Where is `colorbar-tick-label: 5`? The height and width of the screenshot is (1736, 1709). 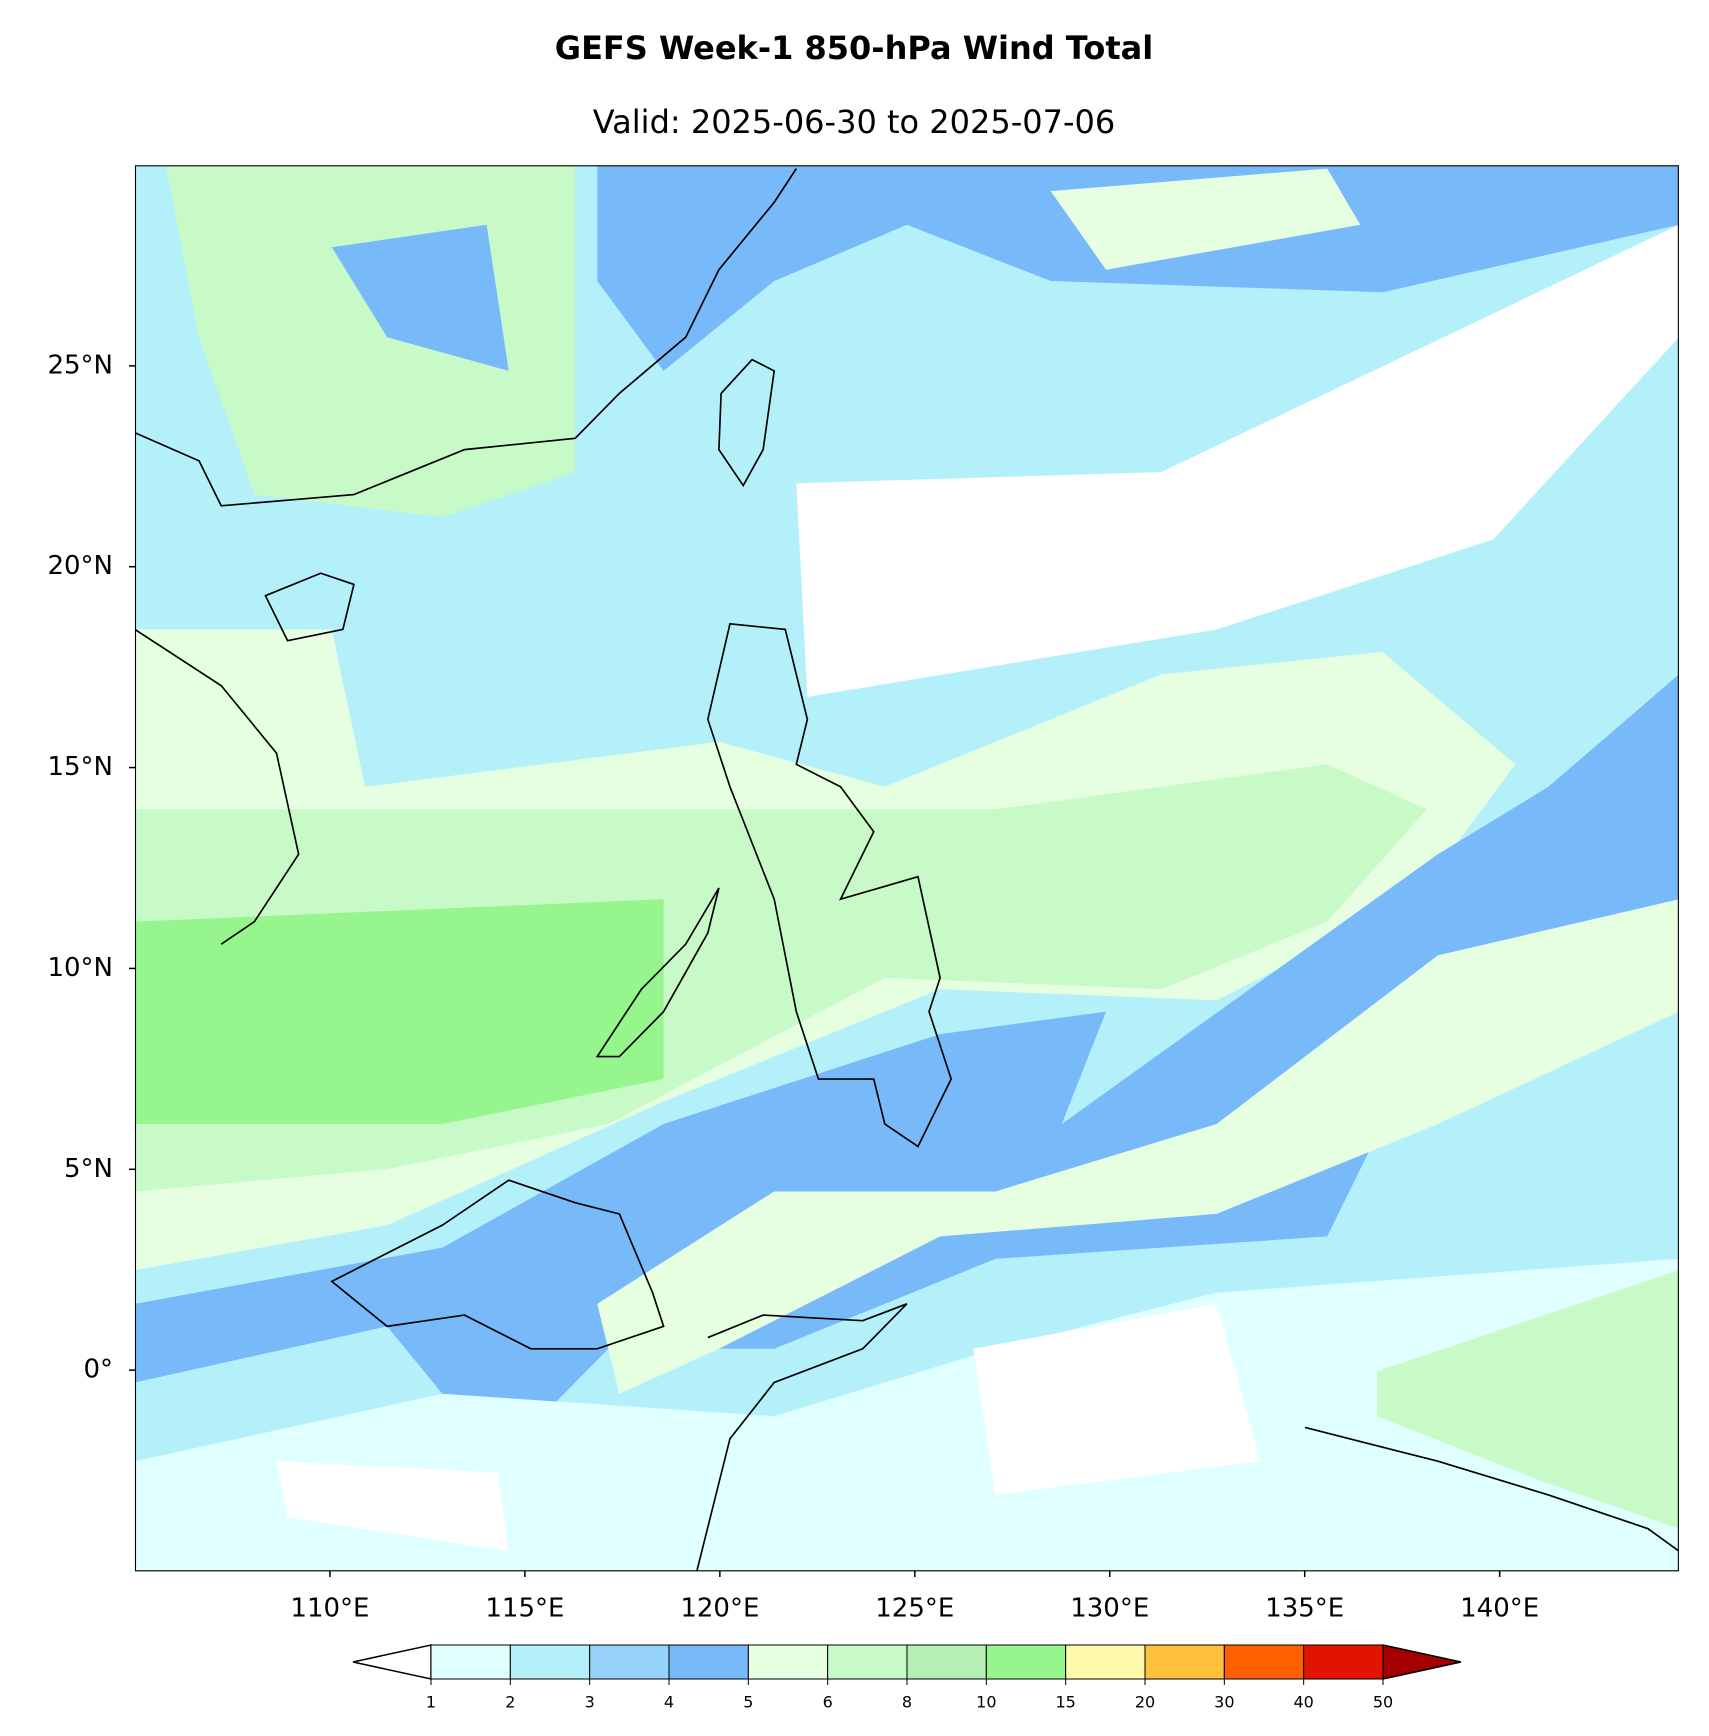 colorbar-tick-label: 5 is located at coordinates (748, 1702).